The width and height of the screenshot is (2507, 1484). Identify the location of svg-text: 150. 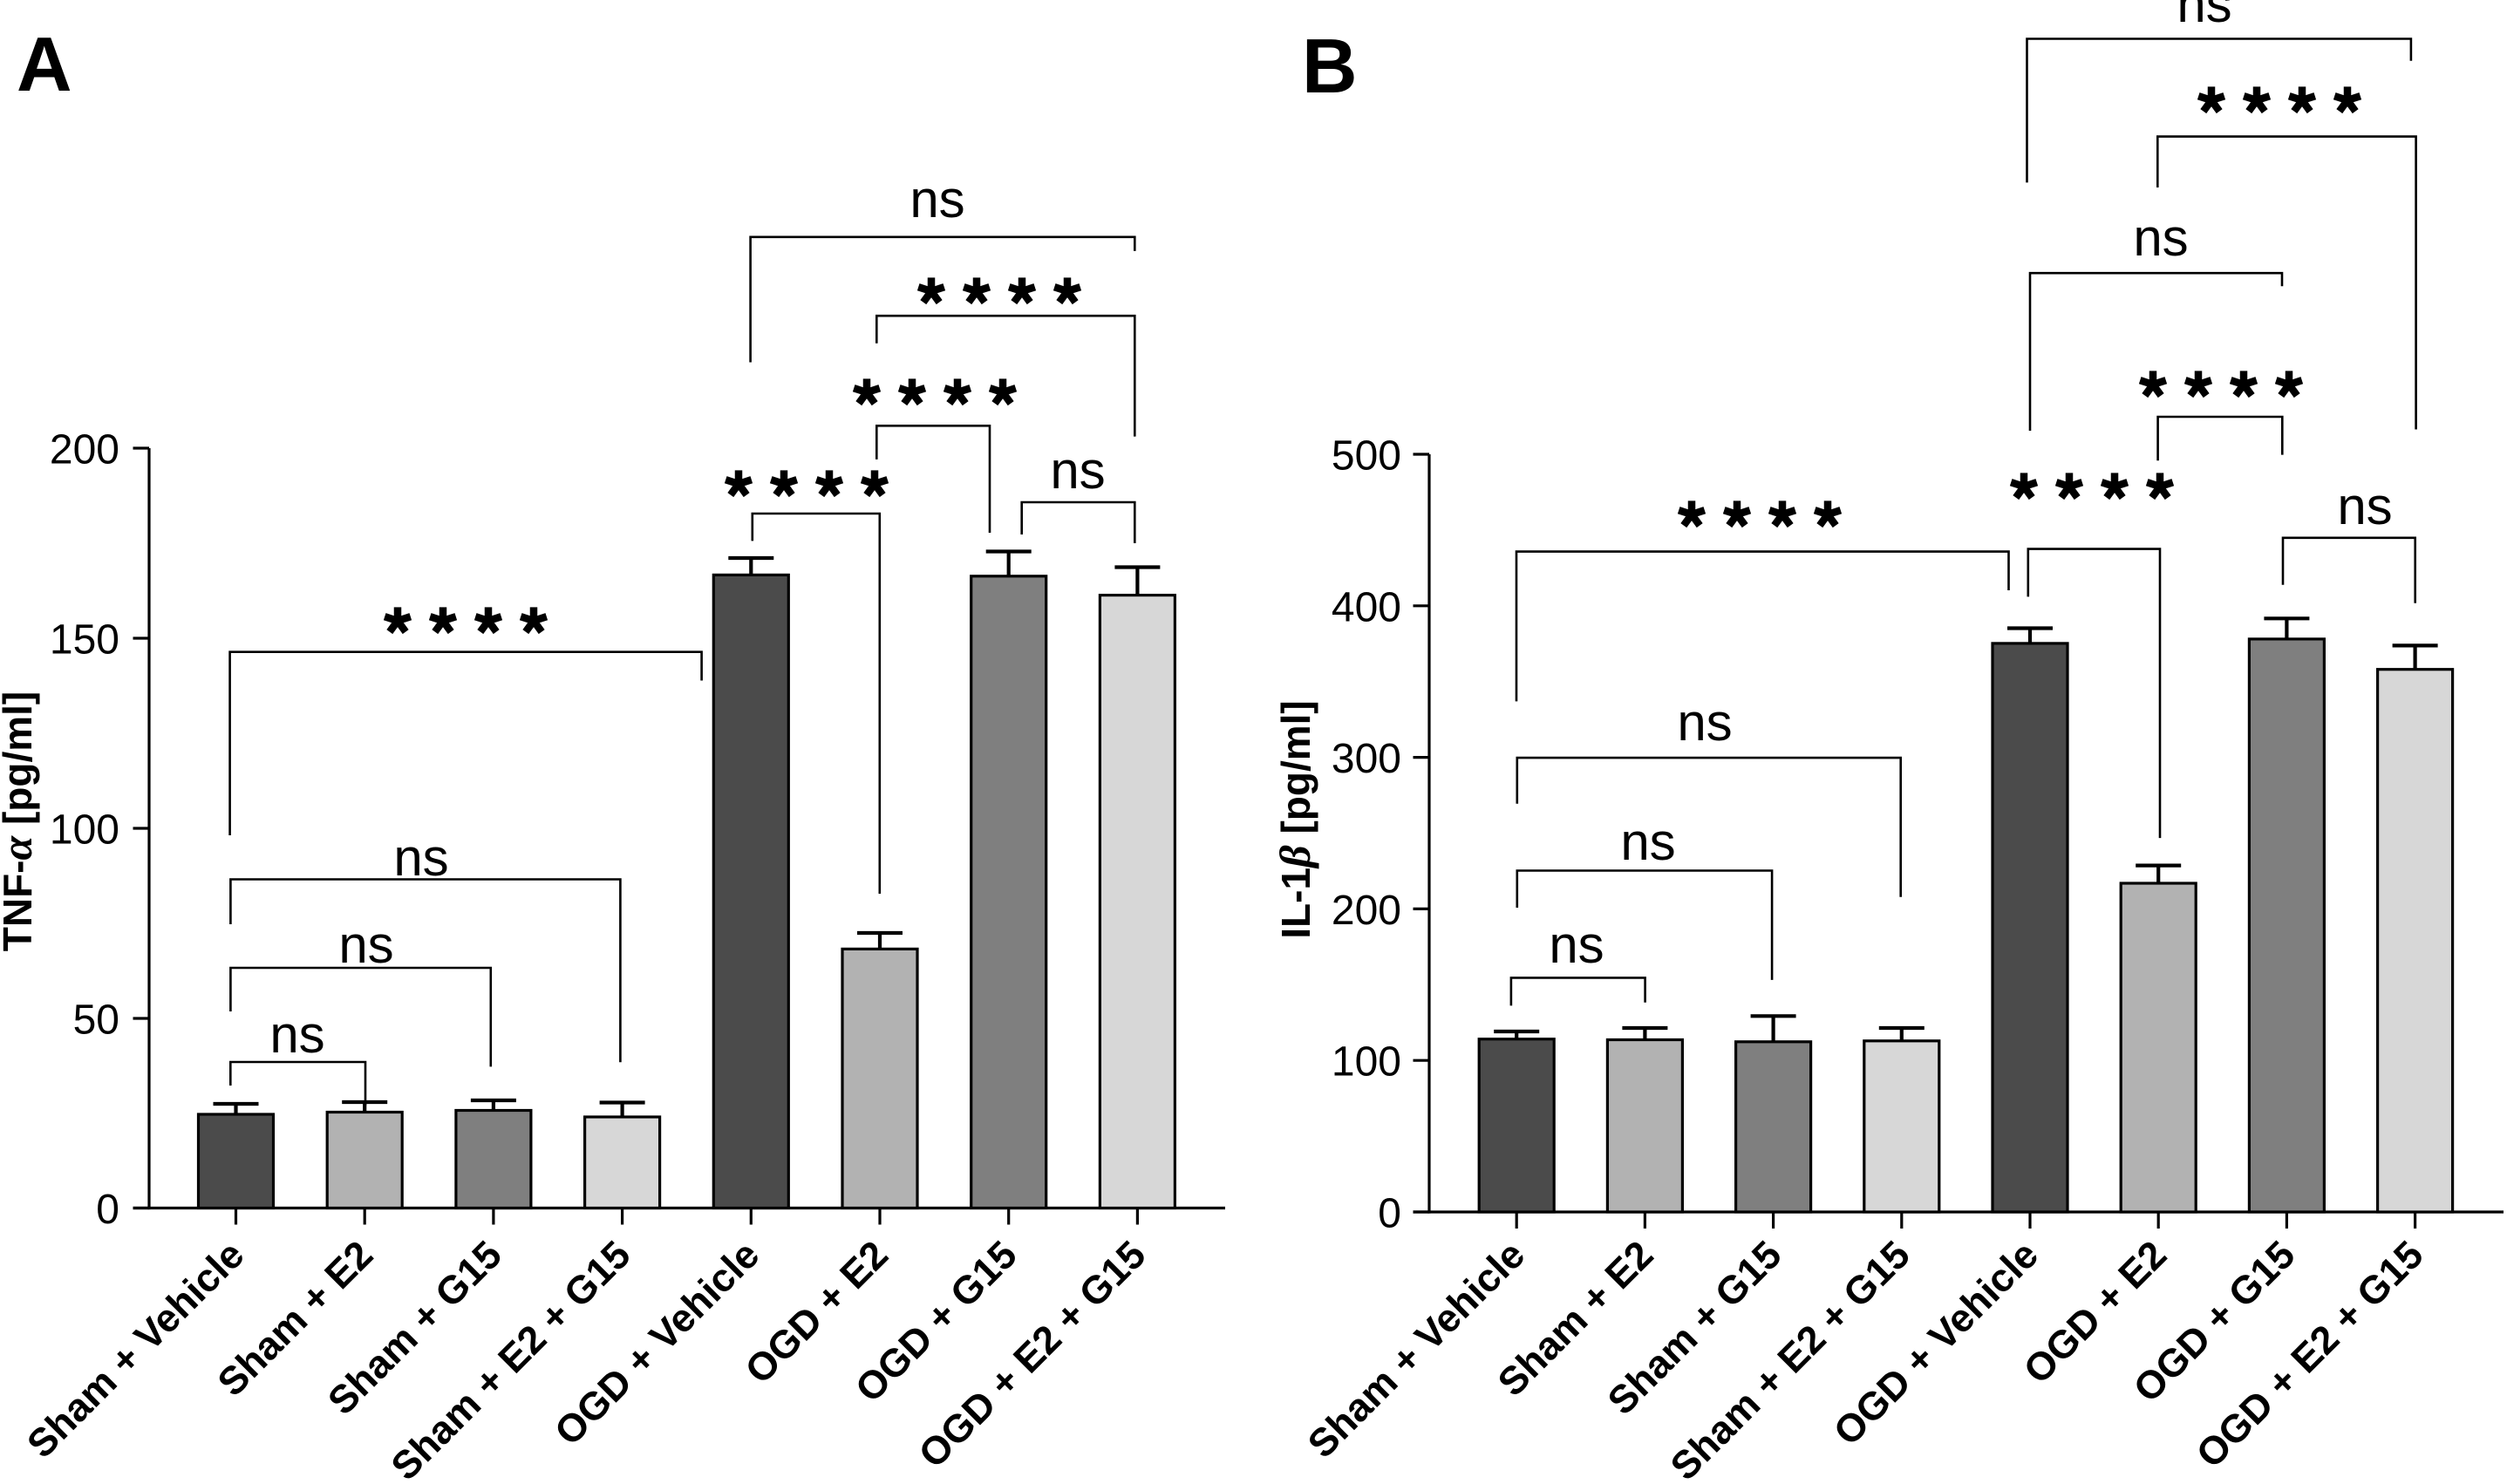
(84, 640).